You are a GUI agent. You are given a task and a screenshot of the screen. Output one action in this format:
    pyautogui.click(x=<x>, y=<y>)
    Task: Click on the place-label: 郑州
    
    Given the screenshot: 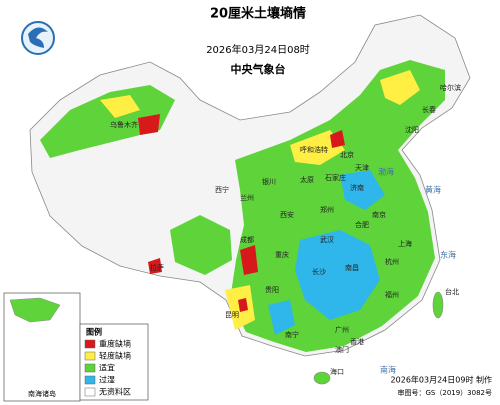 What is the action you would take?
    pyautogui.click(x=327, y=210)
    